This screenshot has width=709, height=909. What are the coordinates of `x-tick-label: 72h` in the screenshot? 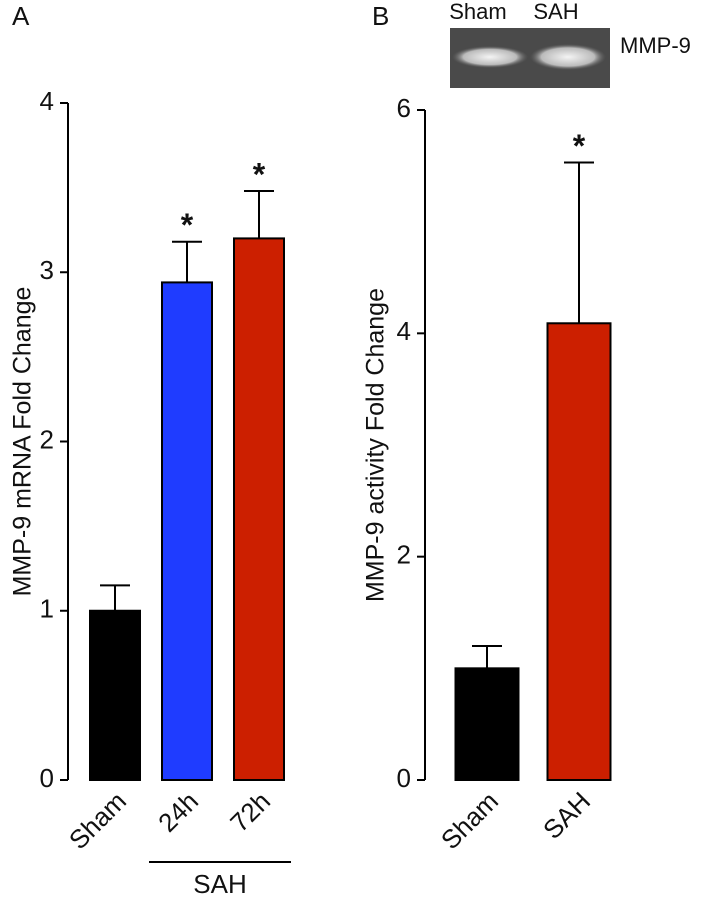 It's located at (250, 812).